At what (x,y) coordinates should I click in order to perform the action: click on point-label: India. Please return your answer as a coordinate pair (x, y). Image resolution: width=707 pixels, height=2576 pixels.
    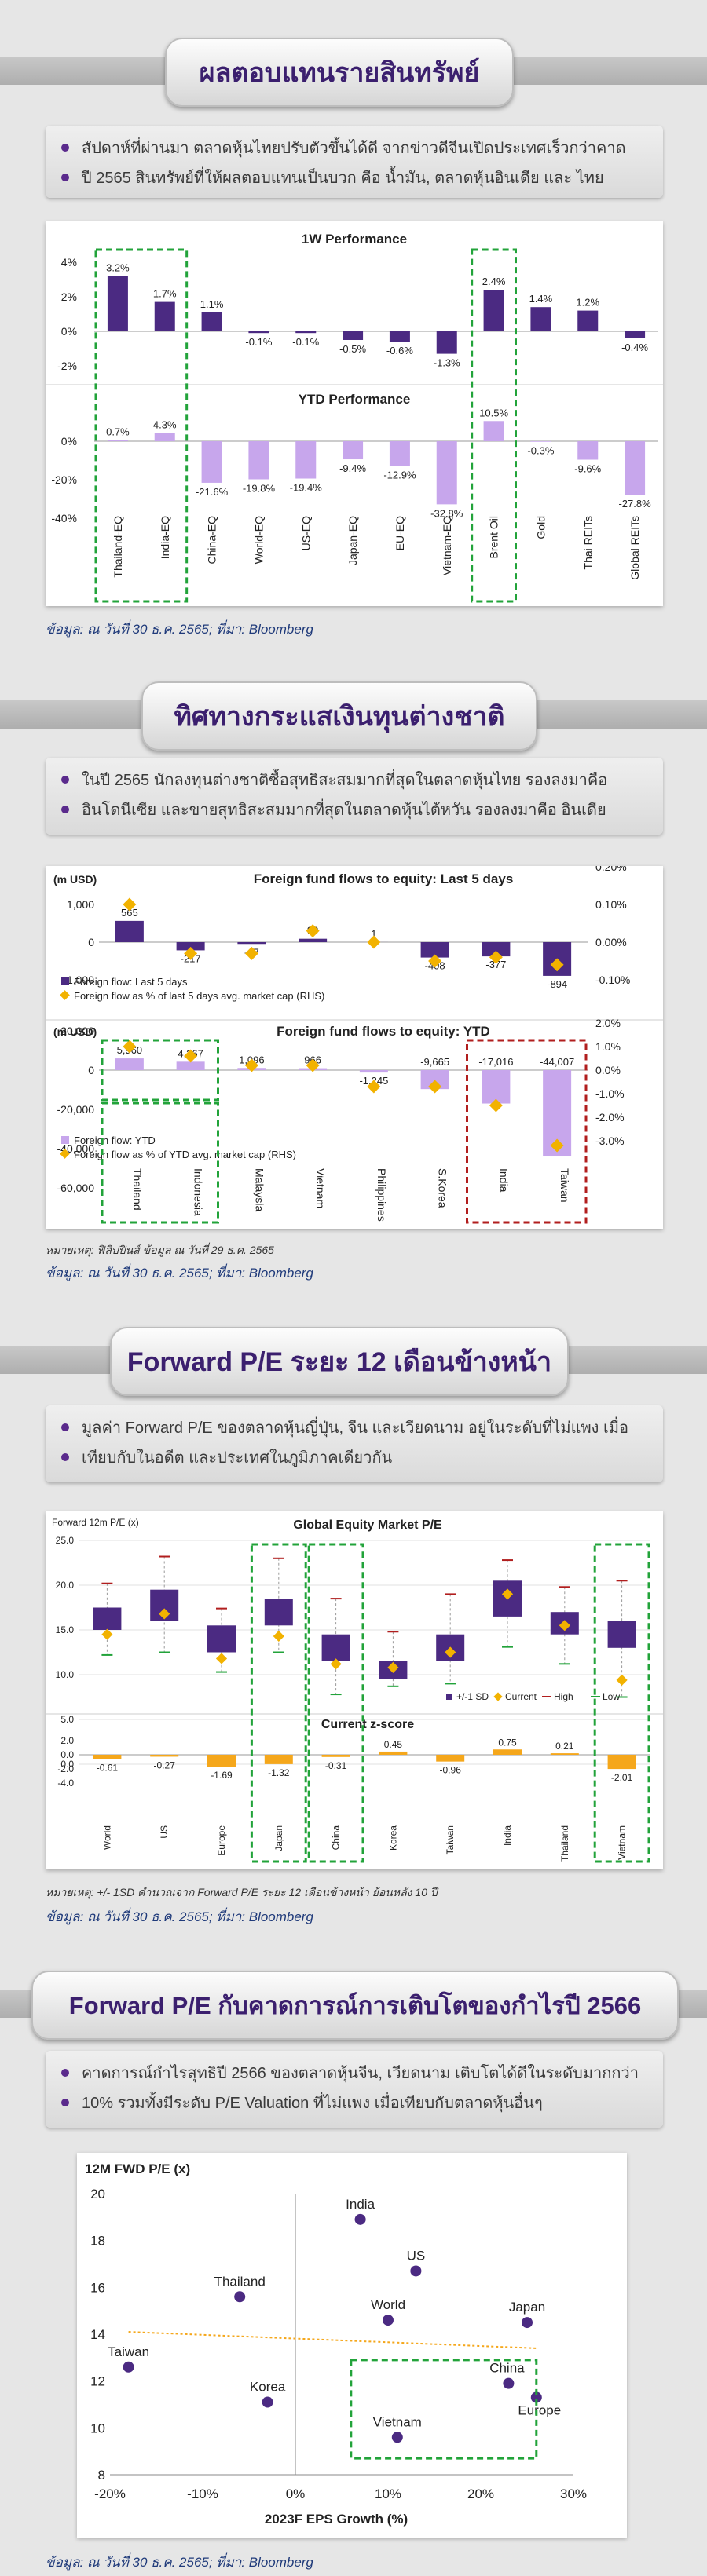
    Looking at the image, I should click on (360, 2204).